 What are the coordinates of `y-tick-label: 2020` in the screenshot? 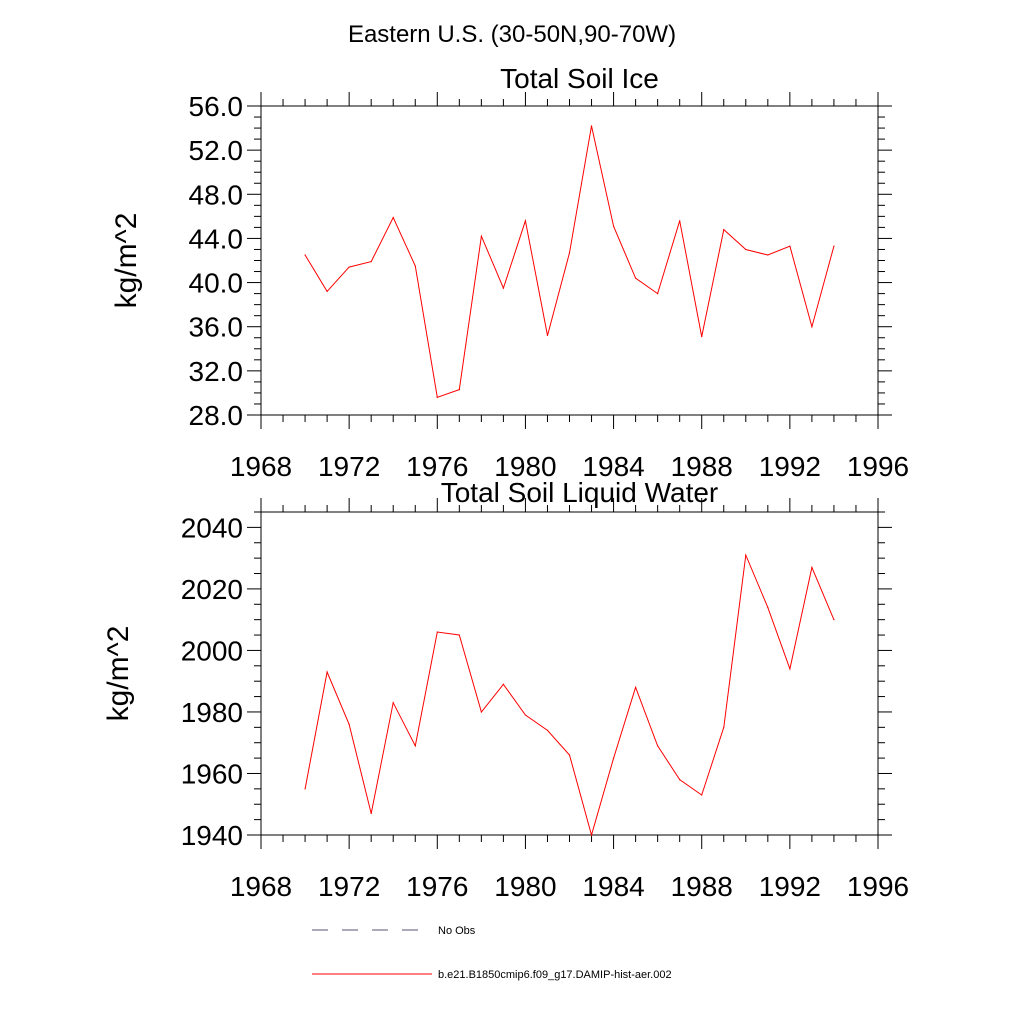 It's located at (212, 589).